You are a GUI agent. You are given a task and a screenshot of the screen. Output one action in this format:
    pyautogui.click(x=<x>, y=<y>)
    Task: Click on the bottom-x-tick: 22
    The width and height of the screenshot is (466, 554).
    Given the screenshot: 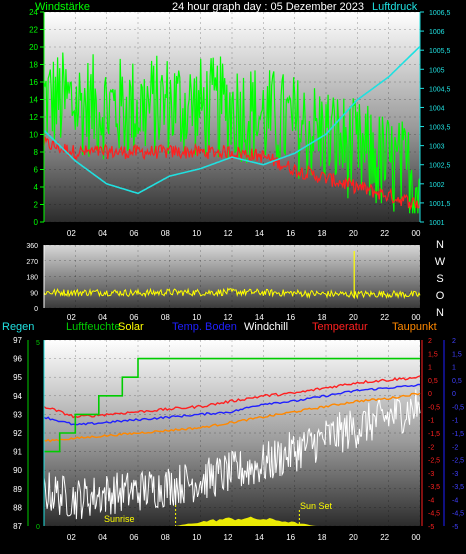 What is the action you would take?
    pyautogui.click(x=384, y=537)
    